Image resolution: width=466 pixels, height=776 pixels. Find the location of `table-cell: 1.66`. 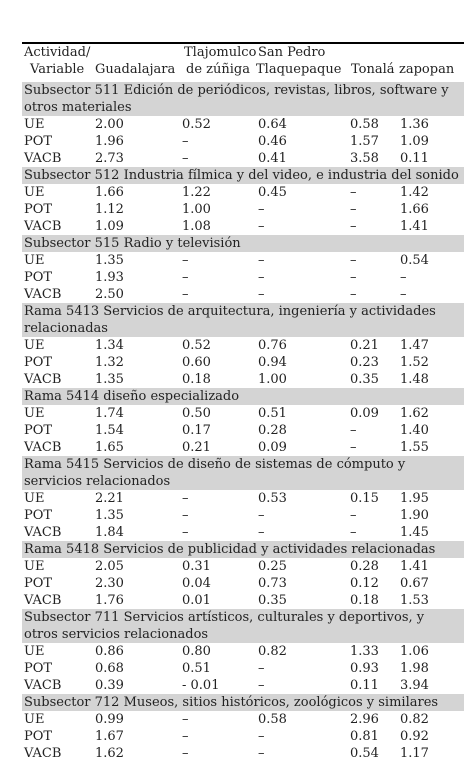

table-cell: 1.66 is located at coordinates (109, 192).